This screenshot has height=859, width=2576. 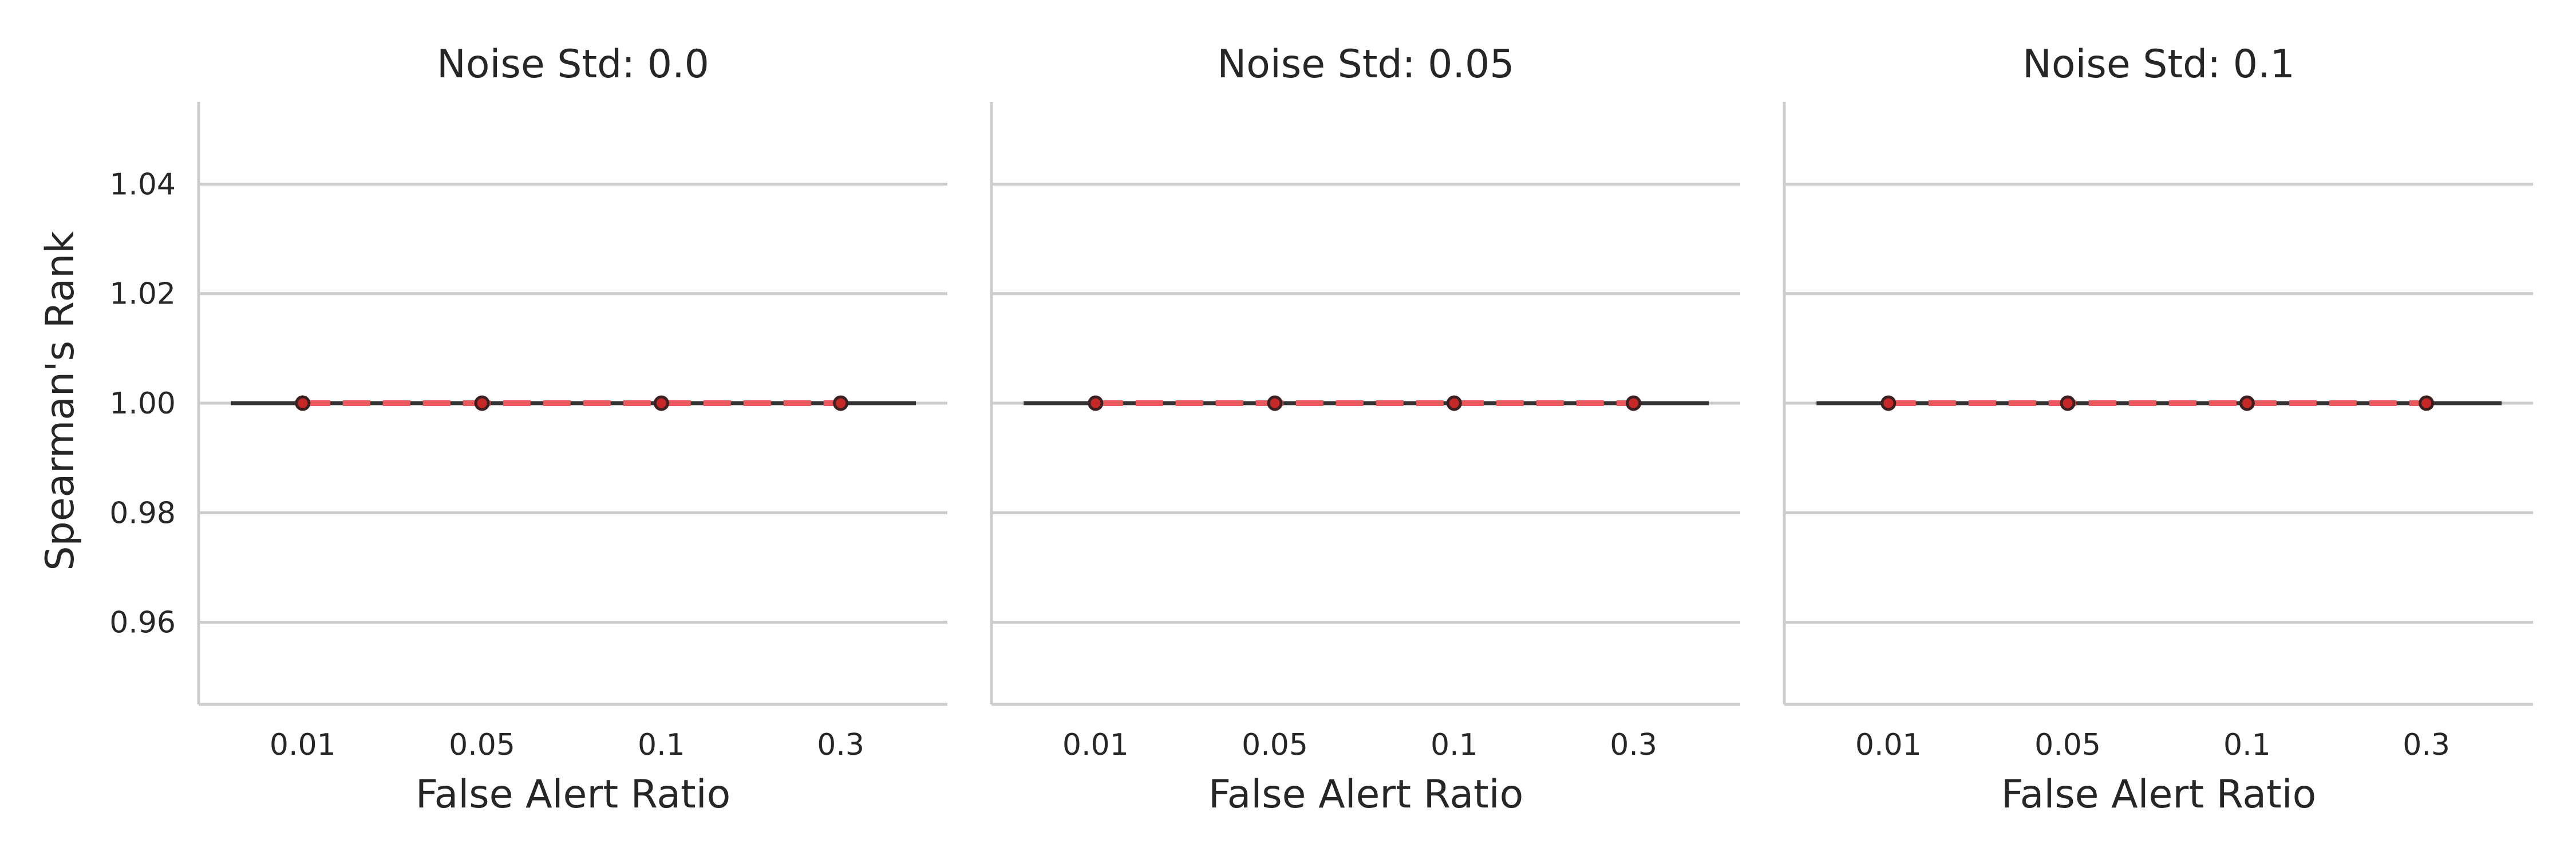 What do you see at coordinates (573, 64) in the screenshot?
I see `panel-title: Noise Std: 0.0` at bounding box center [573, 64].